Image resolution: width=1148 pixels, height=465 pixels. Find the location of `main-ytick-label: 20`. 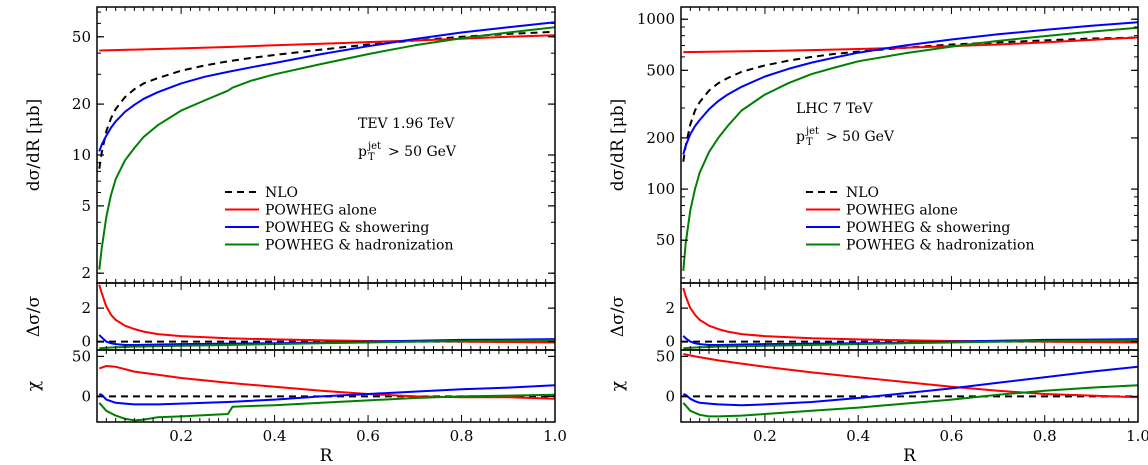

main-ytick-label: 20 is located at coordinates (81, 104).